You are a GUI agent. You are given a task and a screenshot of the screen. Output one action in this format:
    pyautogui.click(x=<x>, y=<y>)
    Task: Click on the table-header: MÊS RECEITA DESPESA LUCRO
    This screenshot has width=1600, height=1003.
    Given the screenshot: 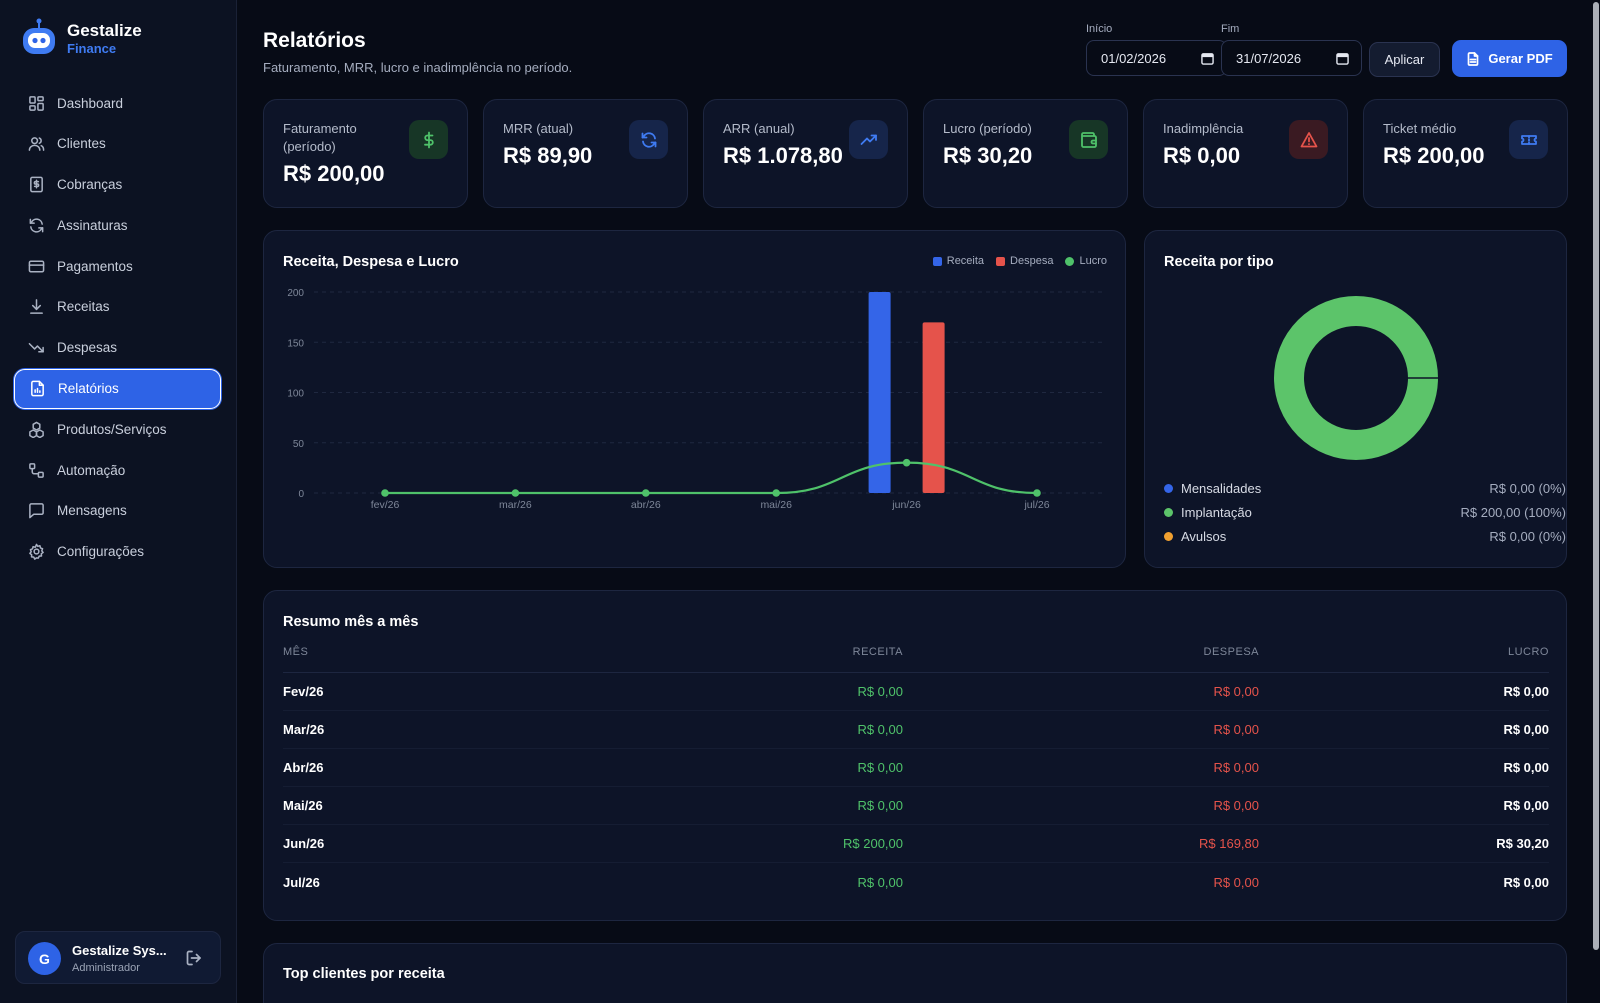 What is the action you would take?
    pyautogui.click(x=916, y=659)
    